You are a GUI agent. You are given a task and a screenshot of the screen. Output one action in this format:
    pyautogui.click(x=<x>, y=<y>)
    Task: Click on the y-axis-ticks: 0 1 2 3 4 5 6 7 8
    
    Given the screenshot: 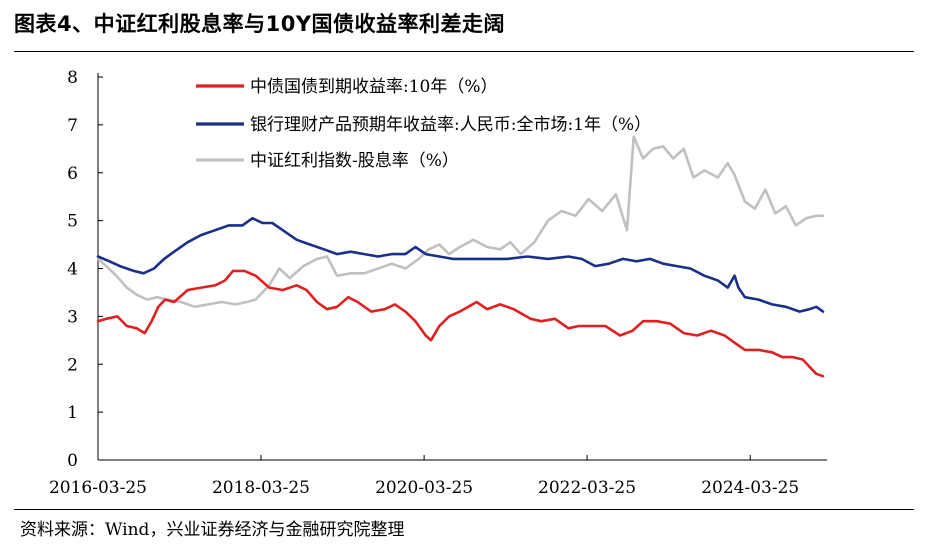 What is the action you would take?
    pyautogui.click(x=85, y=269)
    